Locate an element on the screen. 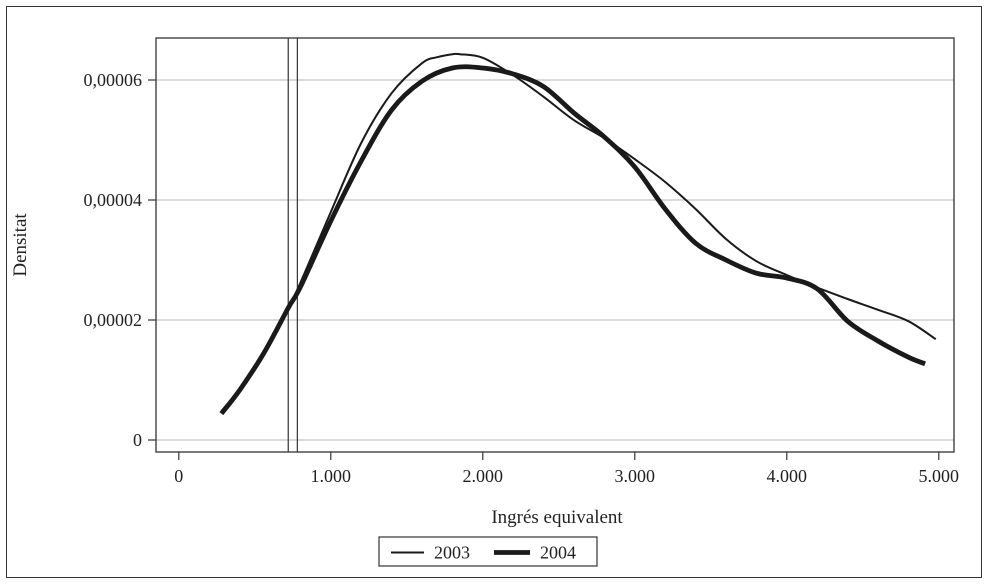 The image size is (990, 585). x-axis: 0 1.000 2.000 3.000 4.000 5.000 is located at coordinates (566, 469).